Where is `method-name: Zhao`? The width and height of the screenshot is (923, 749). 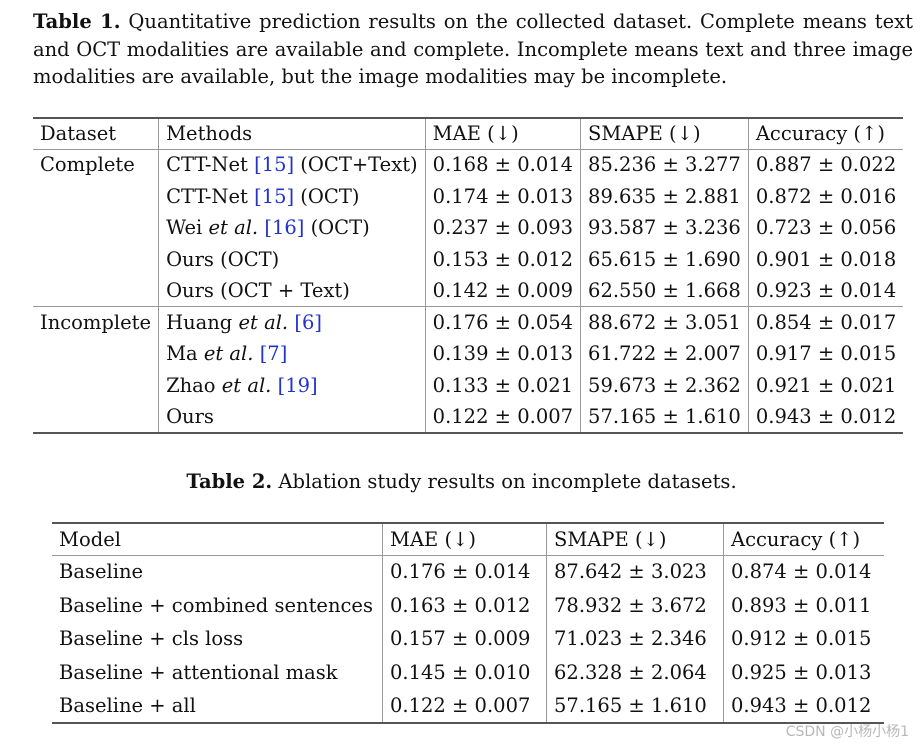
method-name: Zhao is located at coordinates (194, 385).